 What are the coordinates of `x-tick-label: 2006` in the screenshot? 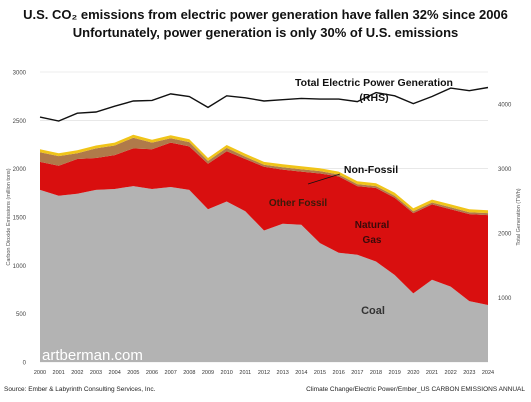 It's located at (152, 373).